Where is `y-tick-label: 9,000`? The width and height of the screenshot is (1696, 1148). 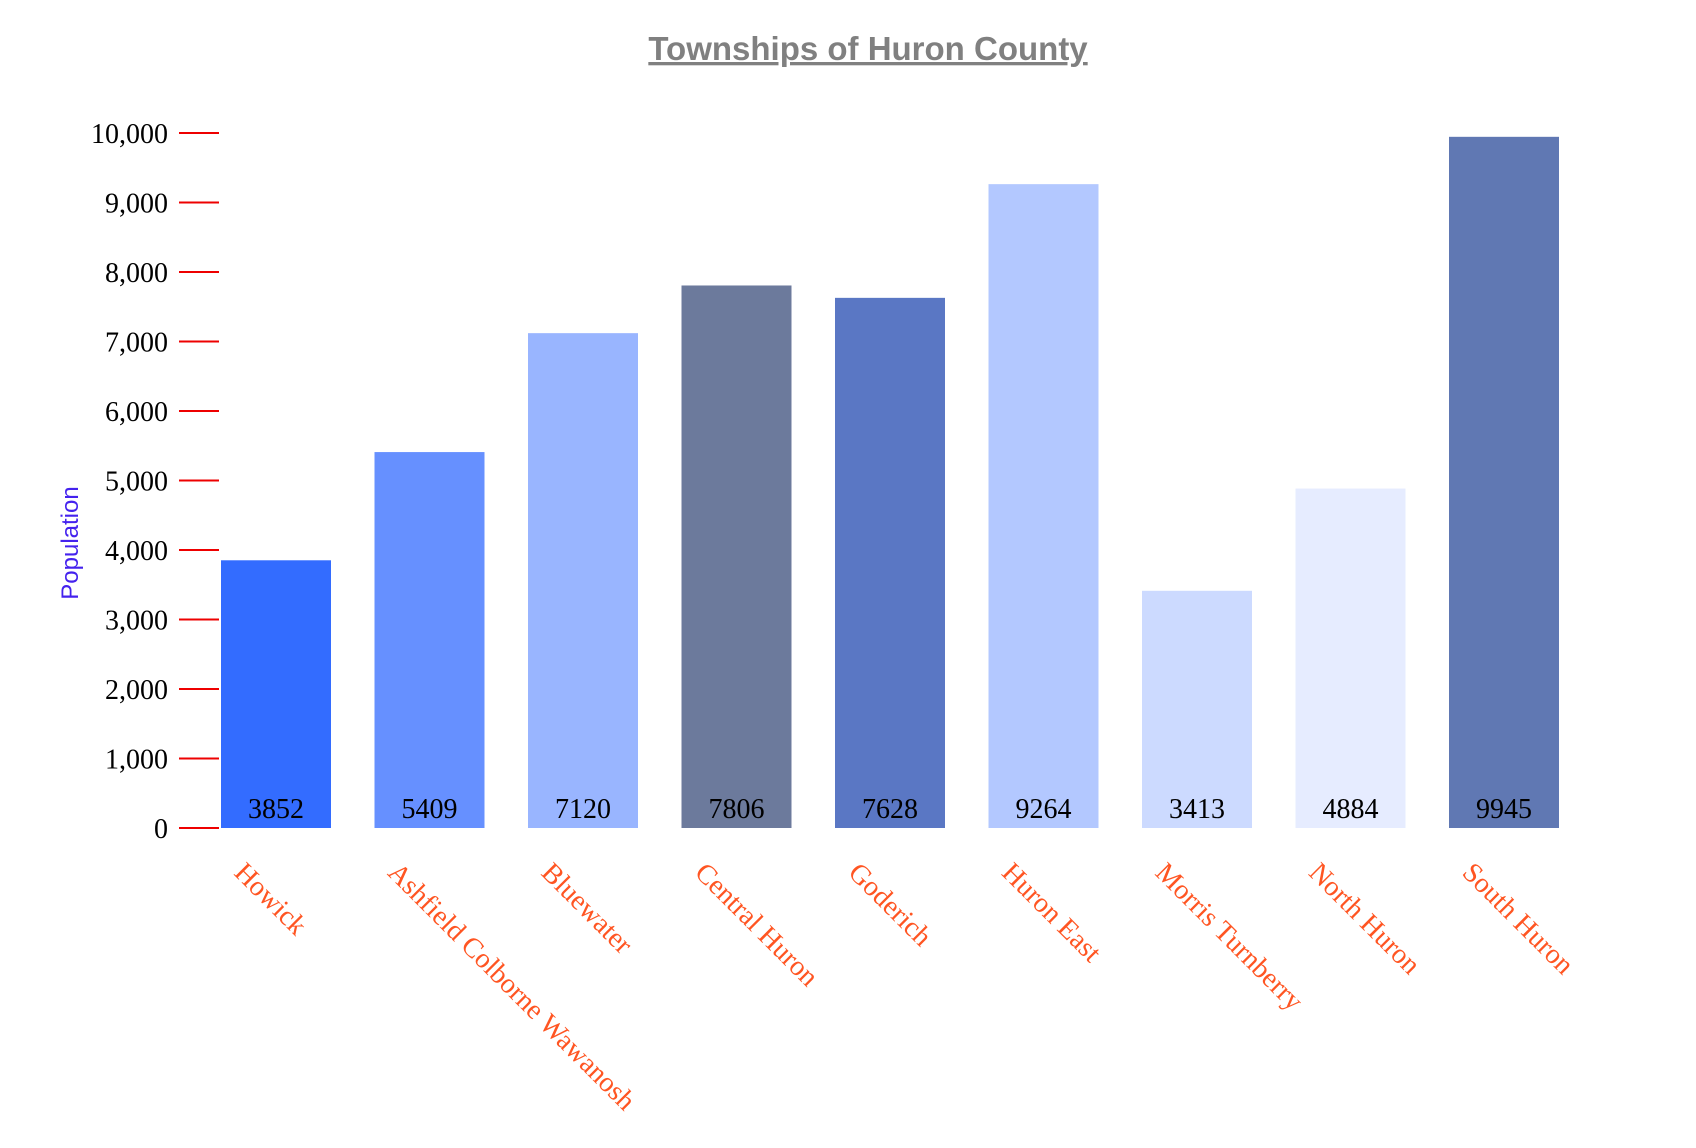 y-tick-label: 9,000 is located at coordinates (136, 204).